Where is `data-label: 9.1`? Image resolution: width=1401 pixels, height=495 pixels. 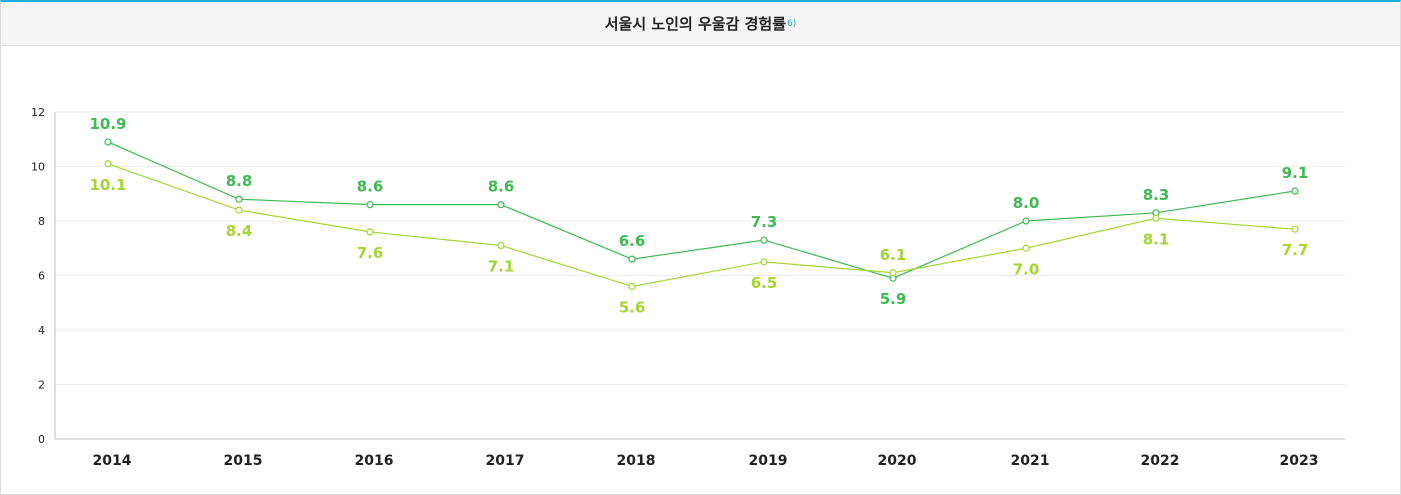
data-label: 9.1 is located at coordinates (1295, 173).